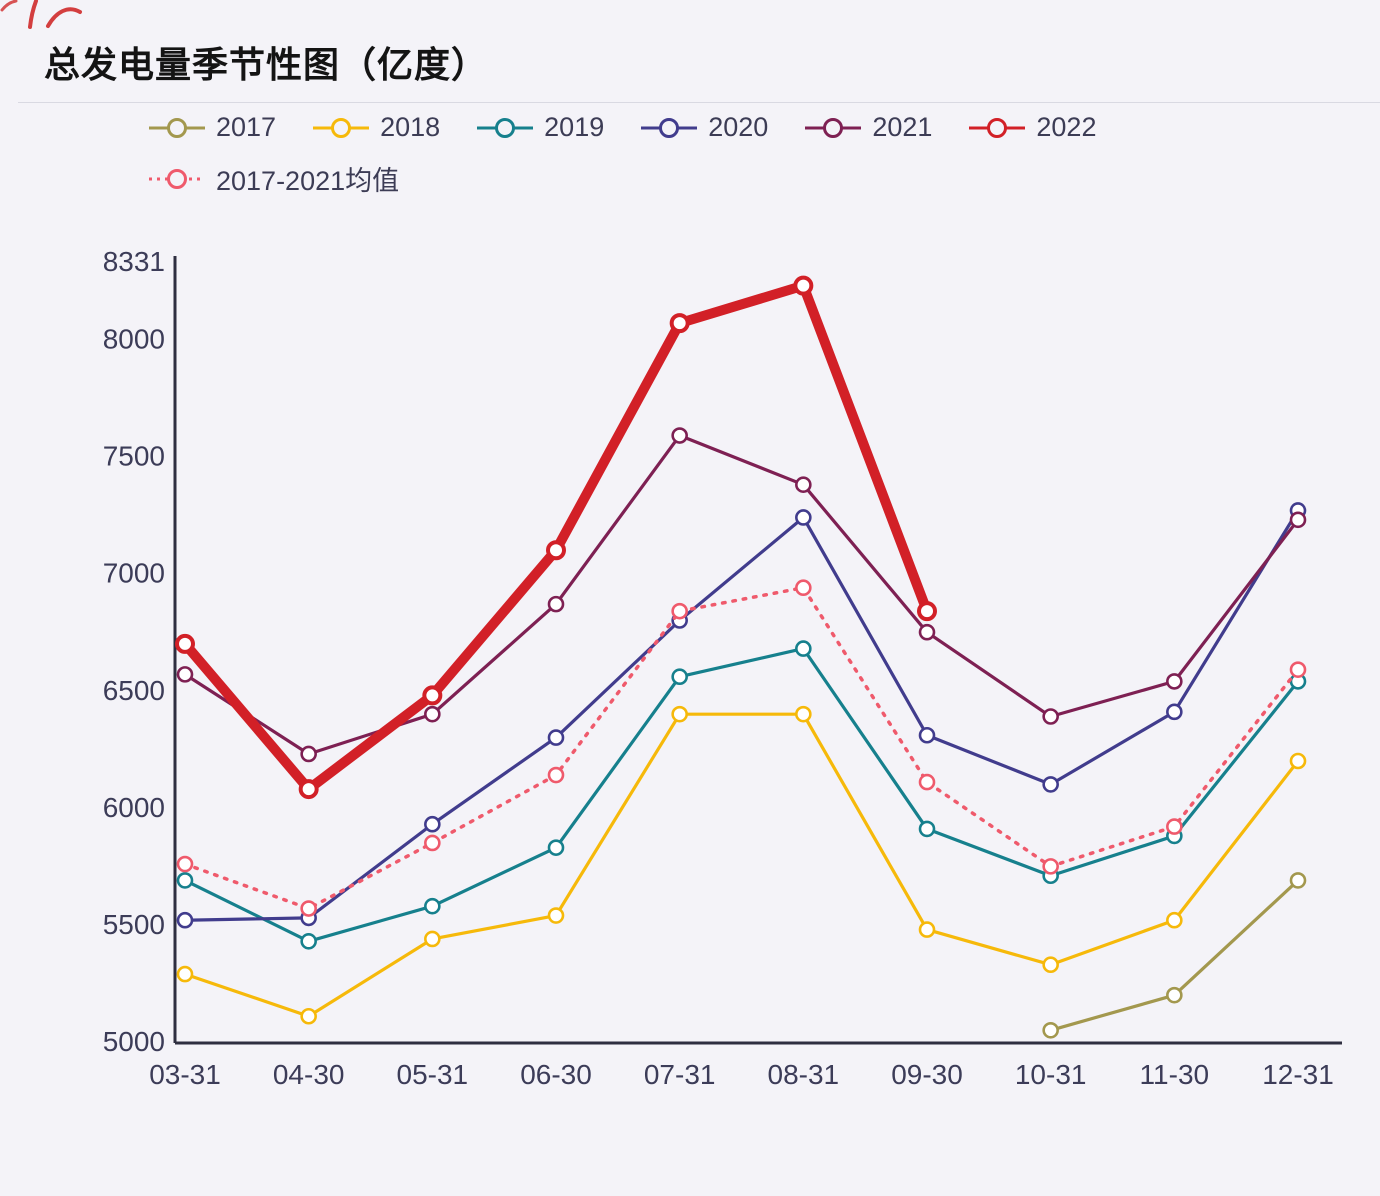 The height and width of the screenshot is (1196, 1380). What do you see at coordinates (803, 588) in the screenshot?
I see `data-point-2017-2021均值-08-31` at bounding box center [803, 588].